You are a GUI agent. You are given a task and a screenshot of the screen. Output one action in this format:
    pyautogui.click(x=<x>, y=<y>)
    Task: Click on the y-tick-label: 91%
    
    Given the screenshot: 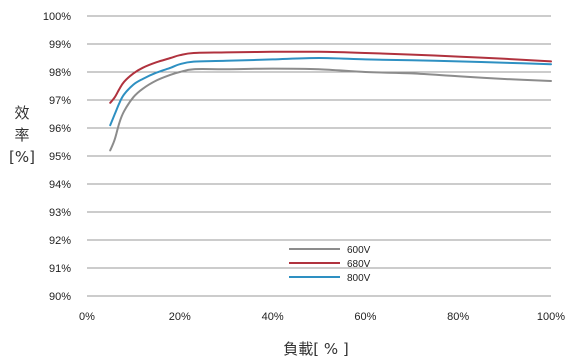 What is the action you would take?
    pyautogui.click(x=60, y=269)
    